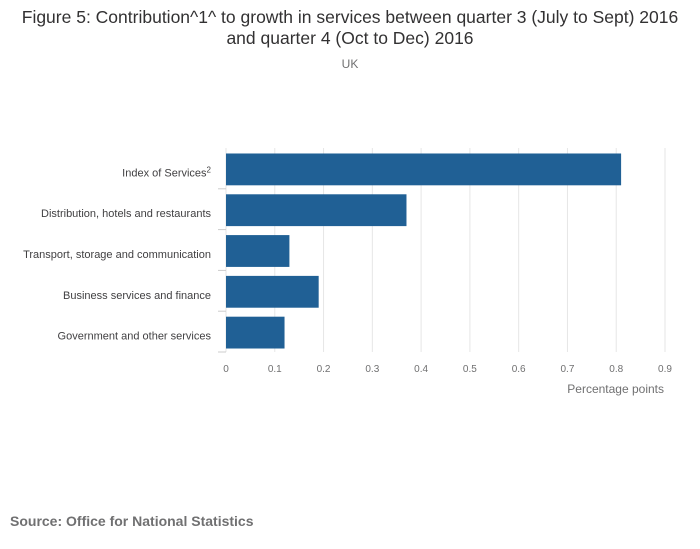  I want to click on x-tick-label: 0.6, so click(519, 369).